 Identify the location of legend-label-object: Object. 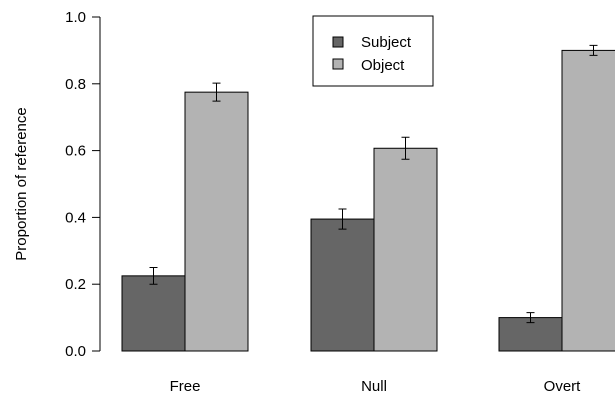
(383, 65).